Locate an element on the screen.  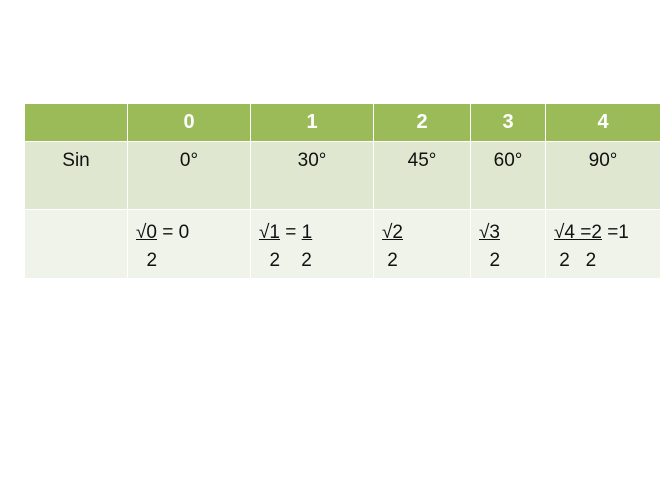
value-row: √0 = 0 2 √1 = 1 2 2 √2 2 √3 2 √4 =2 =1 2 2 is located at coordinates (342, 244).